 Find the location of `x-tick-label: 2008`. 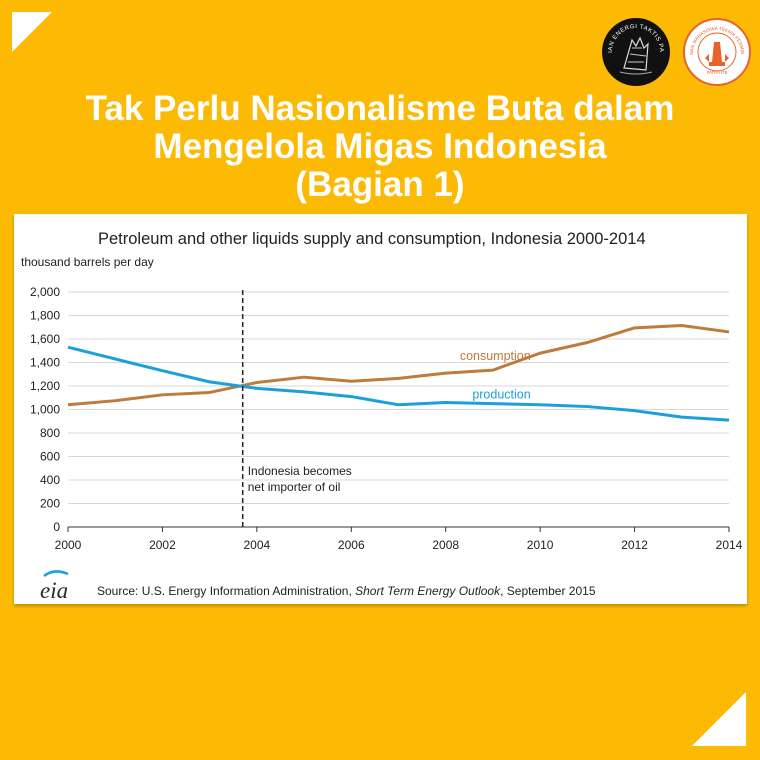

x-tick-label: 2008 is located at coordinates (445, 545).